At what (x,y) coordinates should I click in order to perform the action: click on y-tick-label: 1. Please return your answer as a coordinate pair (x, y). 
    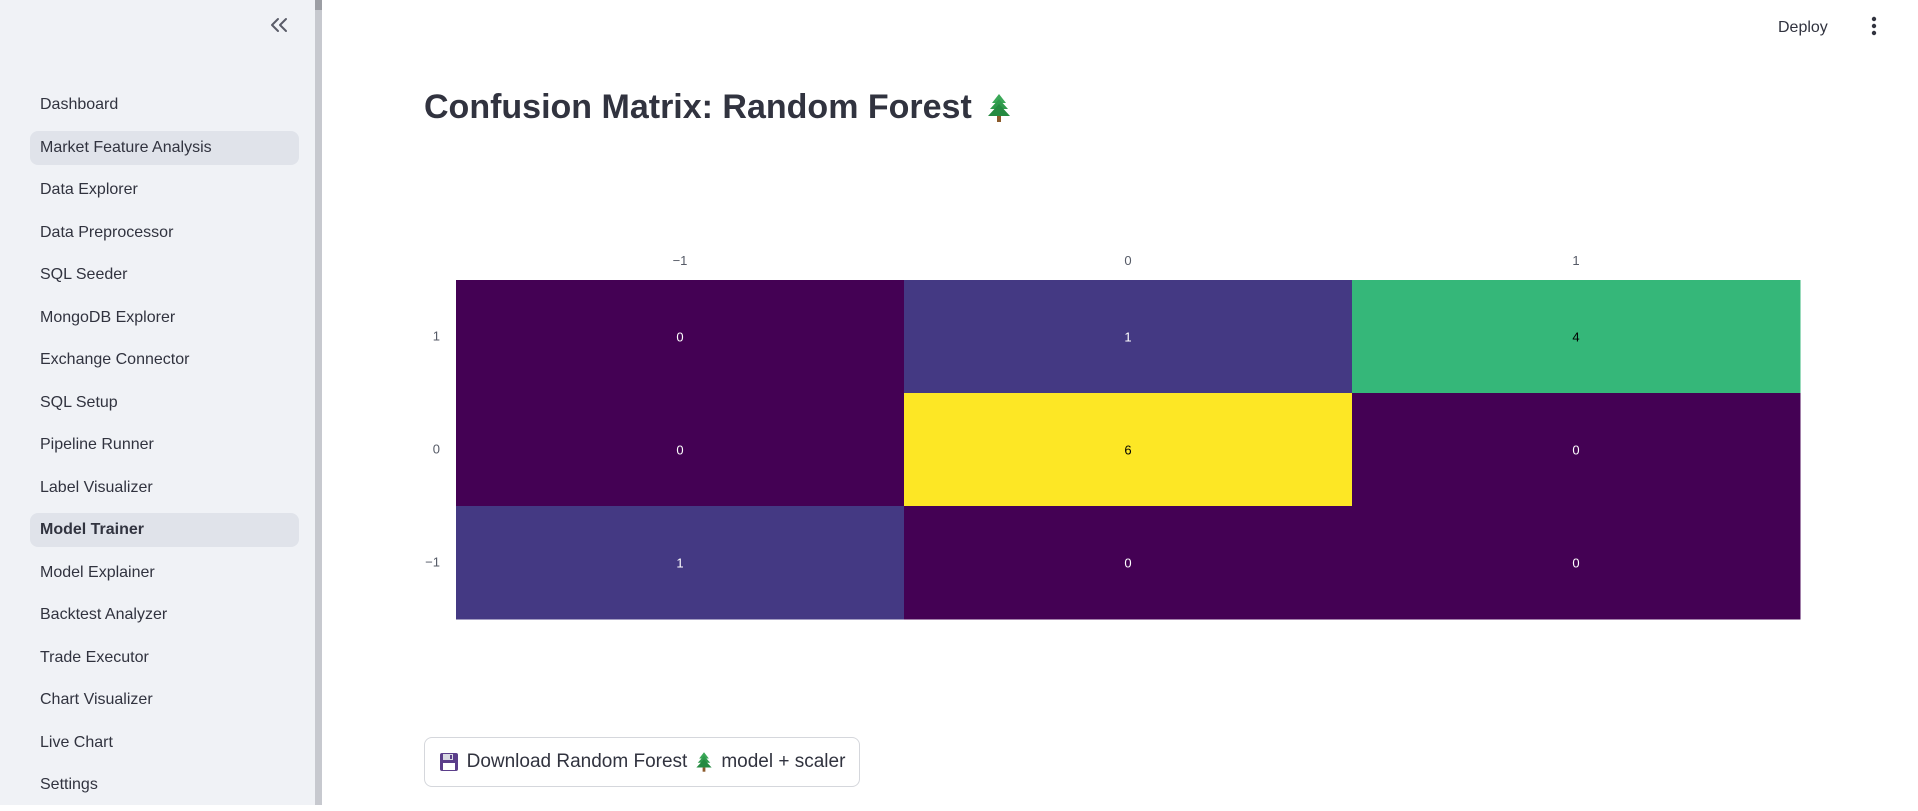
    Looking at the image, I should click on (436, 336).